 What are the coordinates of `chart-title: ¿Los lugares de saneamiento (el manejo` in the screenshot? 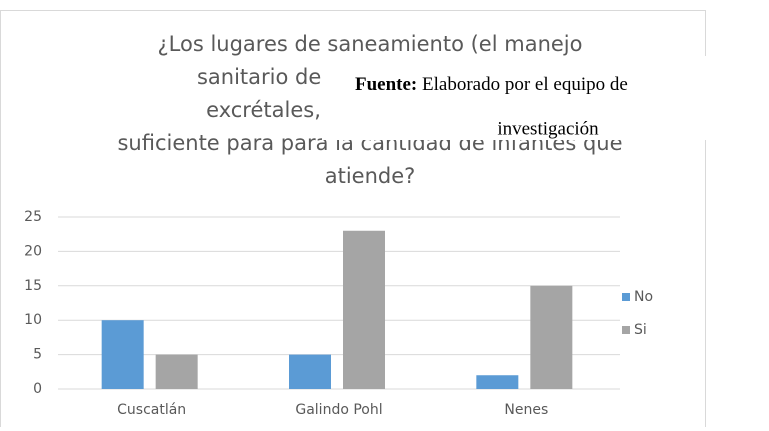 It's located at (370, 44).